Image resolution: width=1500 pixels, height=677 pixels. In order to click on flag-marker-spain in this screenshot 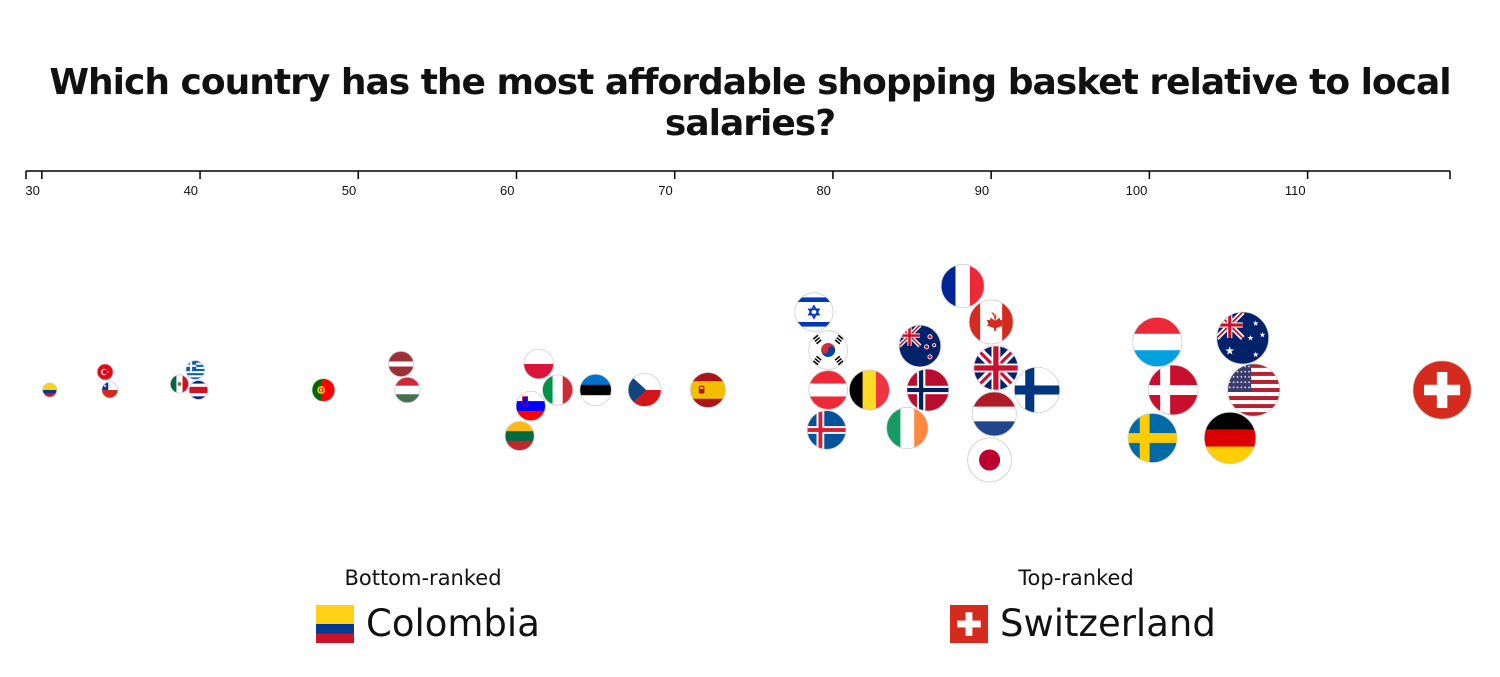, I will do `click(708, 390)`.